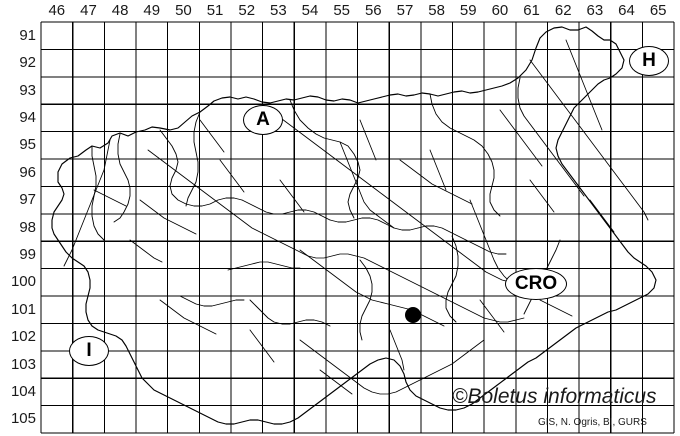  Describe the element at coordinates (342, 10) in the screenshot. I see `x-axis-label-55: 55` at that location.